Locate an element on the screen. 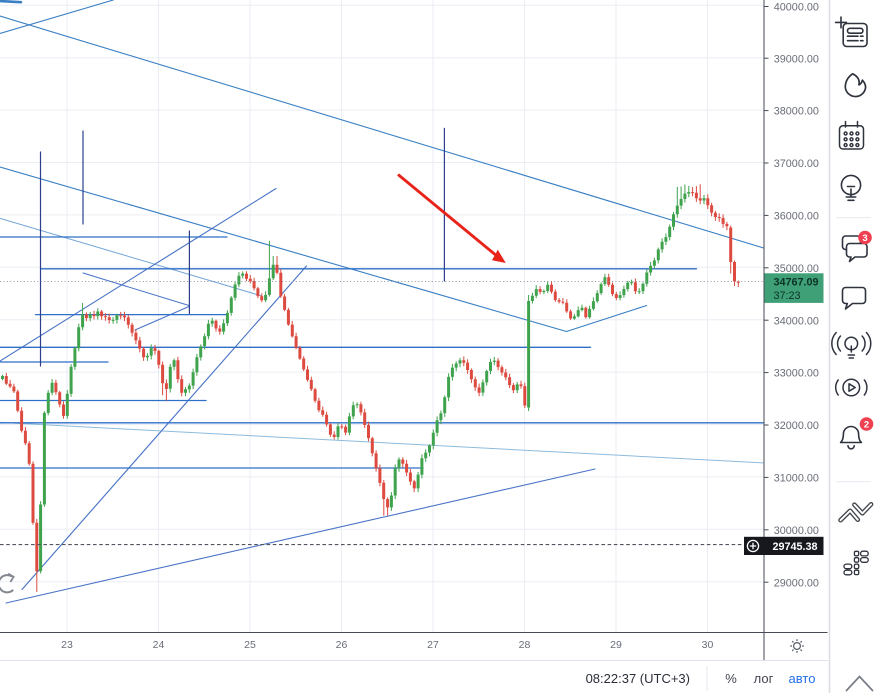 The width and height of the screenshot is (877, 693). svg-text: 29000.00 is located at coordinates (796, 583).